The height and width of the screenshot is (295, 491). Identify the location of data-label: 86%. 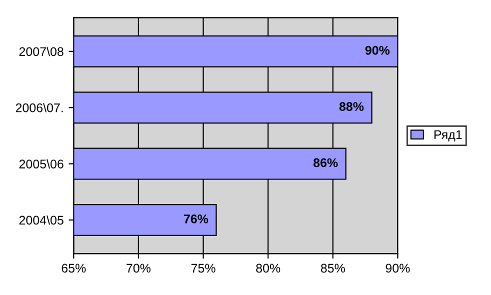
(325, 163).